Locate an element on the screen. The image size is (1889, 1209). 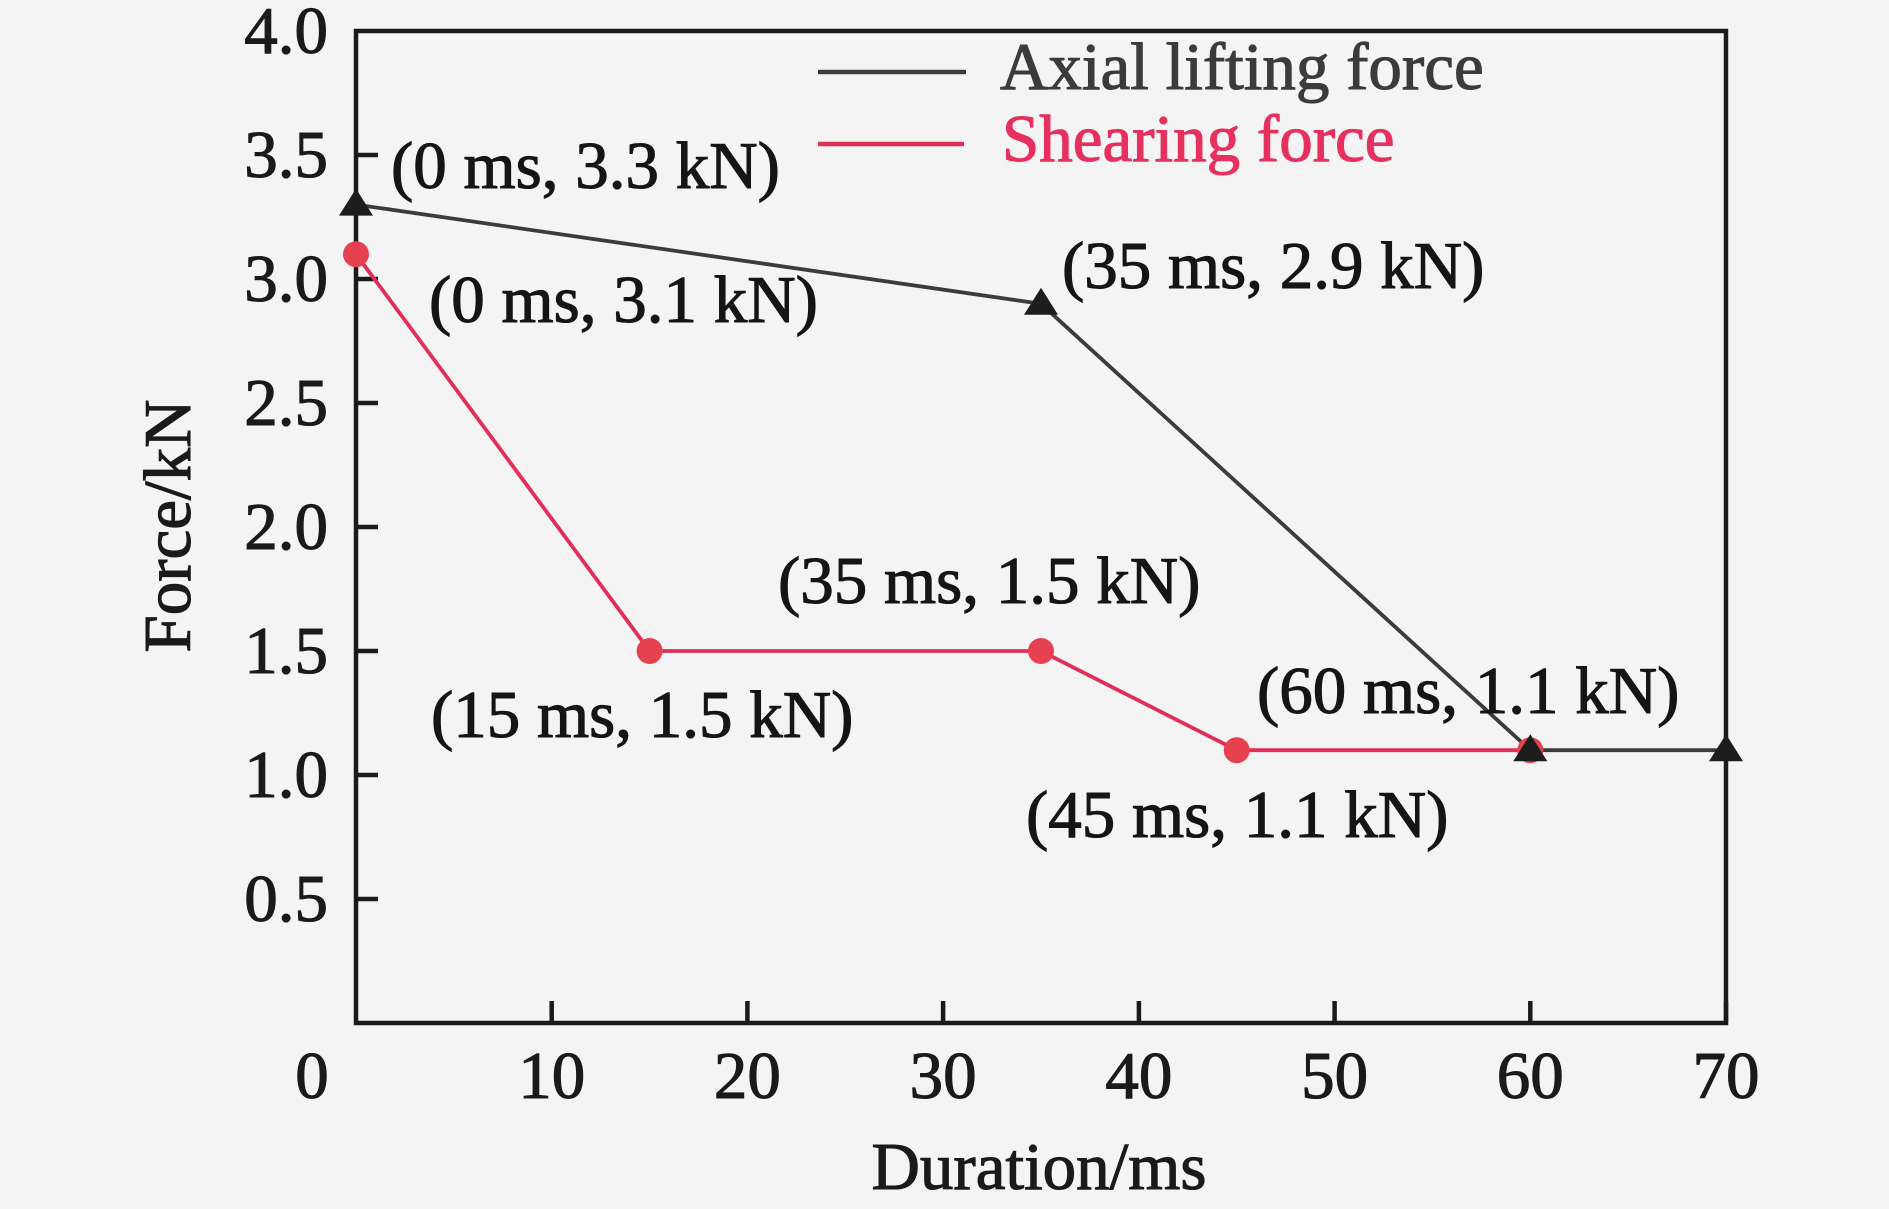
svg-text: (45 ms, 1.1 kN) is located at coordinates (1237, 815).